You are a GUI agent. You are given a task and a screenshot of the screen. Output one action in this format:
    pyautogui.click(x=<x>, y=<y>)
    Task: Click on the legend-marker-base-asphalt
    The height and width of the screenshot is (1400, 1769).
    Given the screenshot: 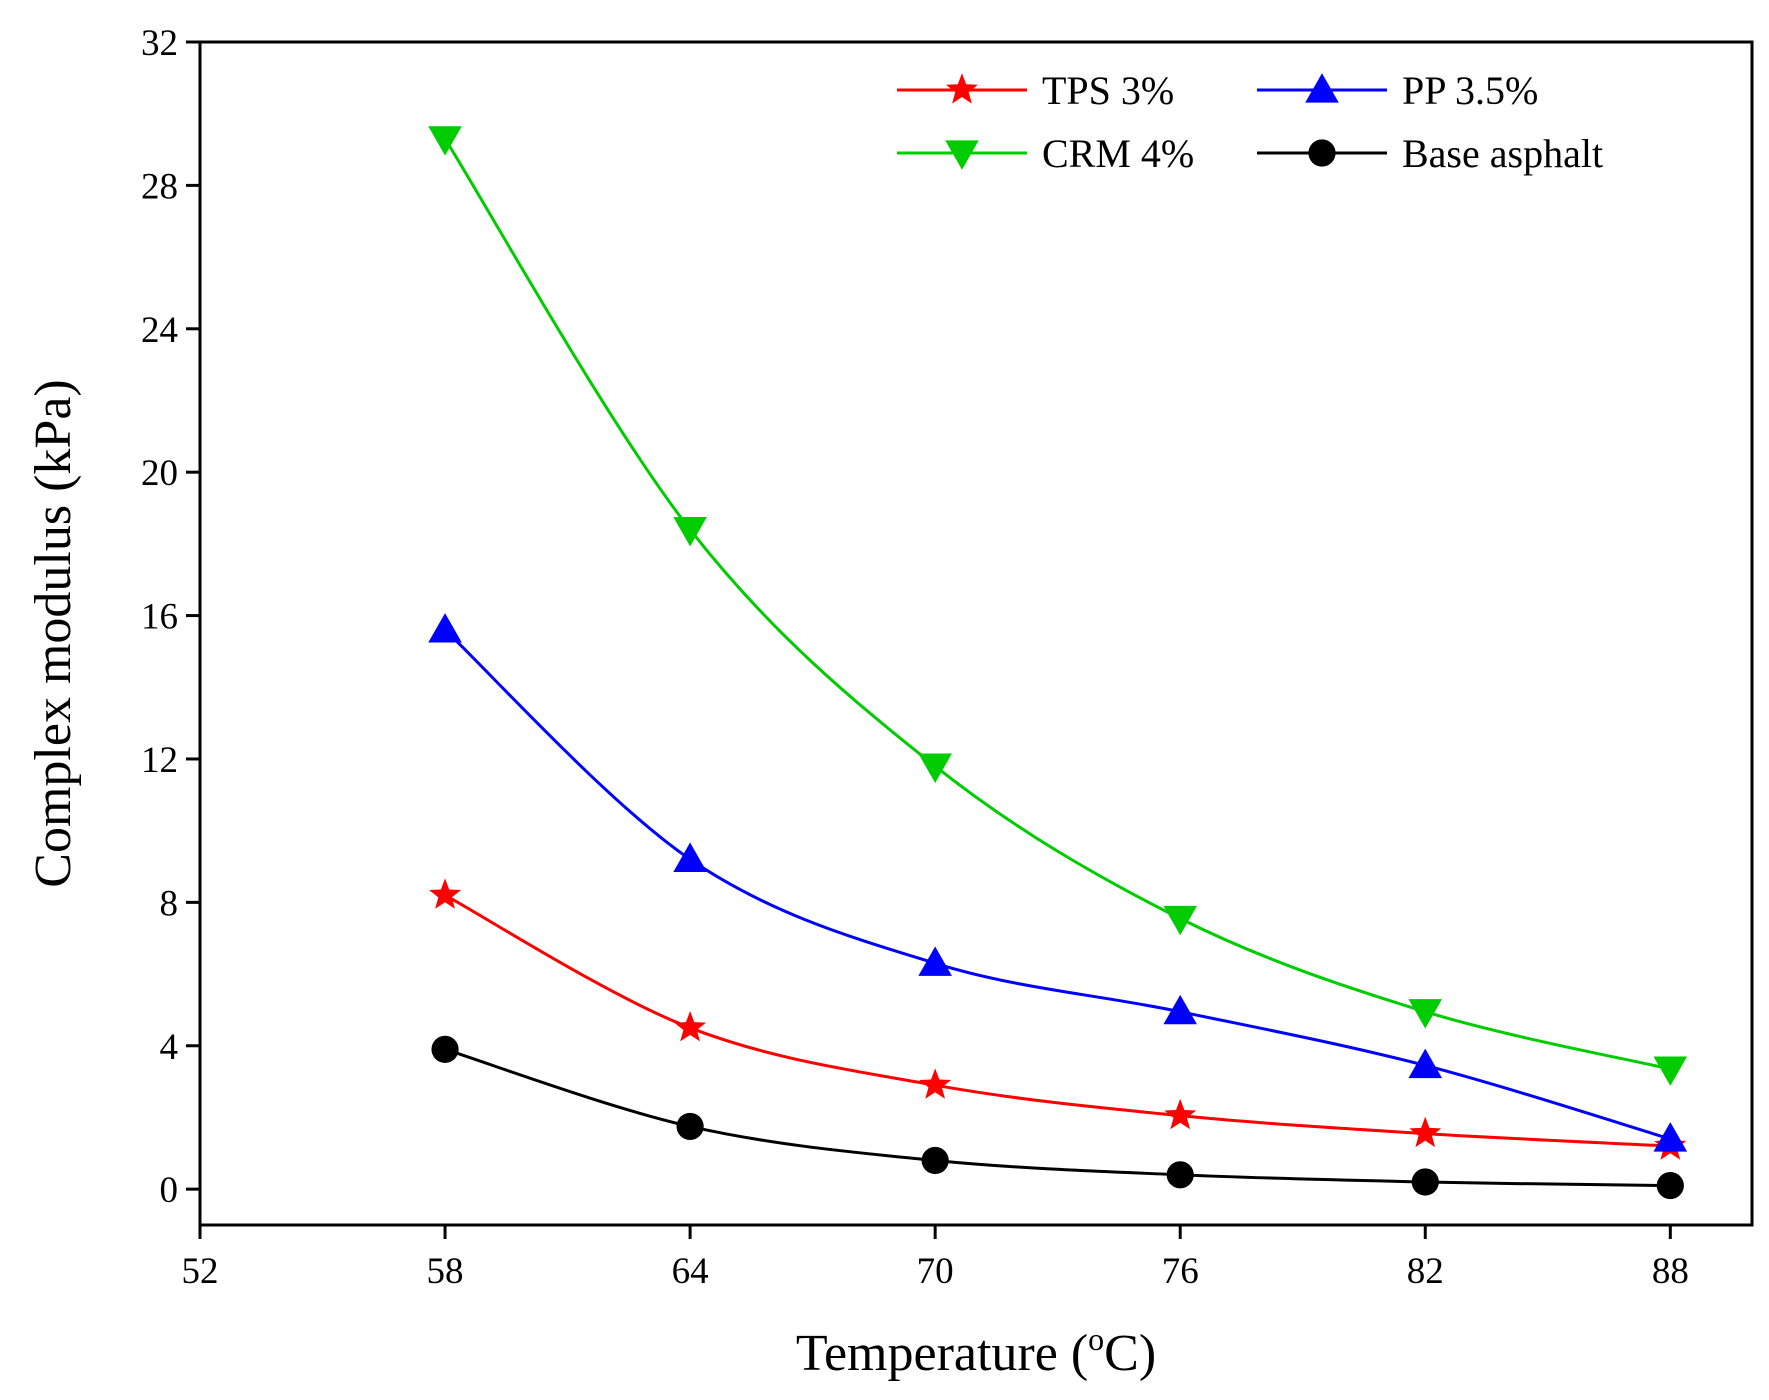 What is the action you would take?
    pyautogui.click(x=1322, y=153)
    